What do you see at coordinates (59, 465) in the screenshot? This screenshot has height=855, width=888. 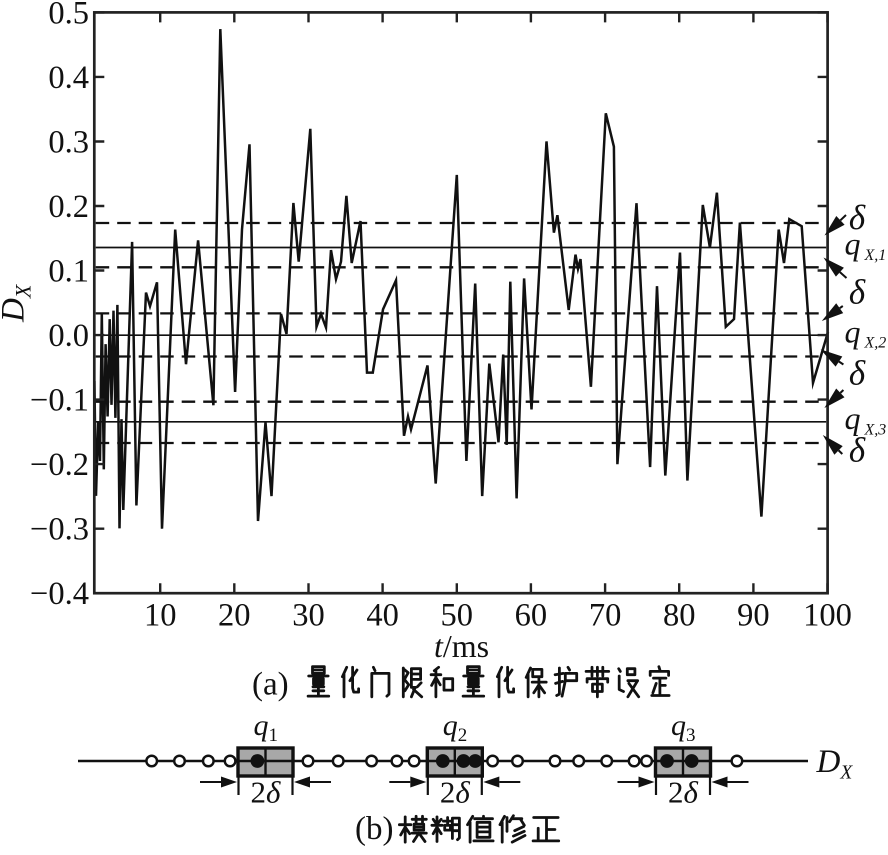 I see `svg-text: −0.2` at bounding box center [59, 465].